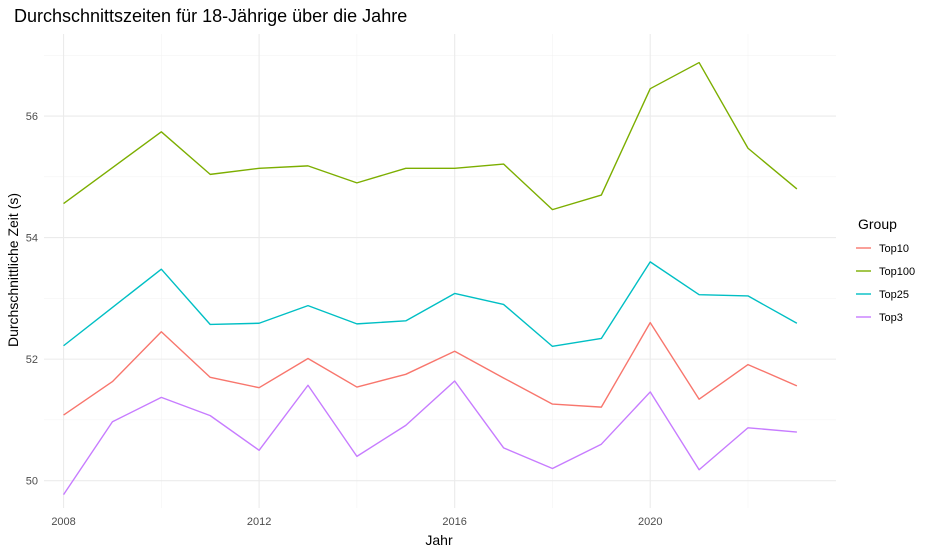 This screenshot has width=943, height=553. Describe the element at coordinates (877, 224) in the screenshot. I see `legend-title: Group` at that location.